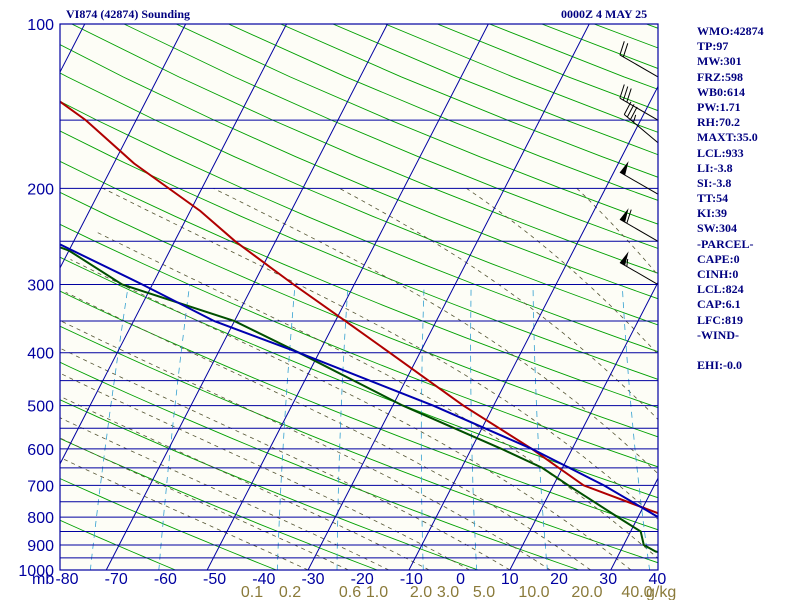 The width and height of the screenshot is (800, 600). I want to click on index-line, so click(730, 350).